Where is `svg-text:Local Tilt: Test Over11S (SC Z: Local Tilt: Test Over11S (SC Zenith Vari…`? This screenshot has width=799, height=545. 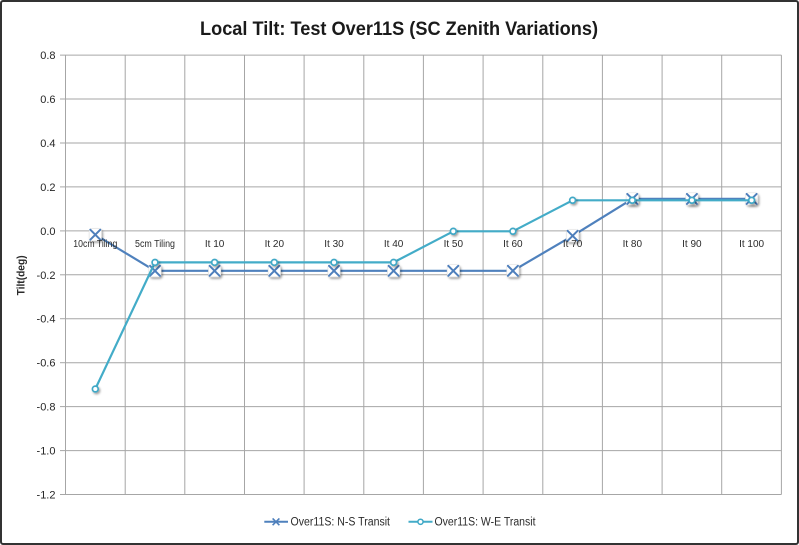 svg-text:Local Tilt: Test Over11S (SC Z: Local Tilt: Test Over11S (SC Zenith Vari… is located at coordinates (399, 29).